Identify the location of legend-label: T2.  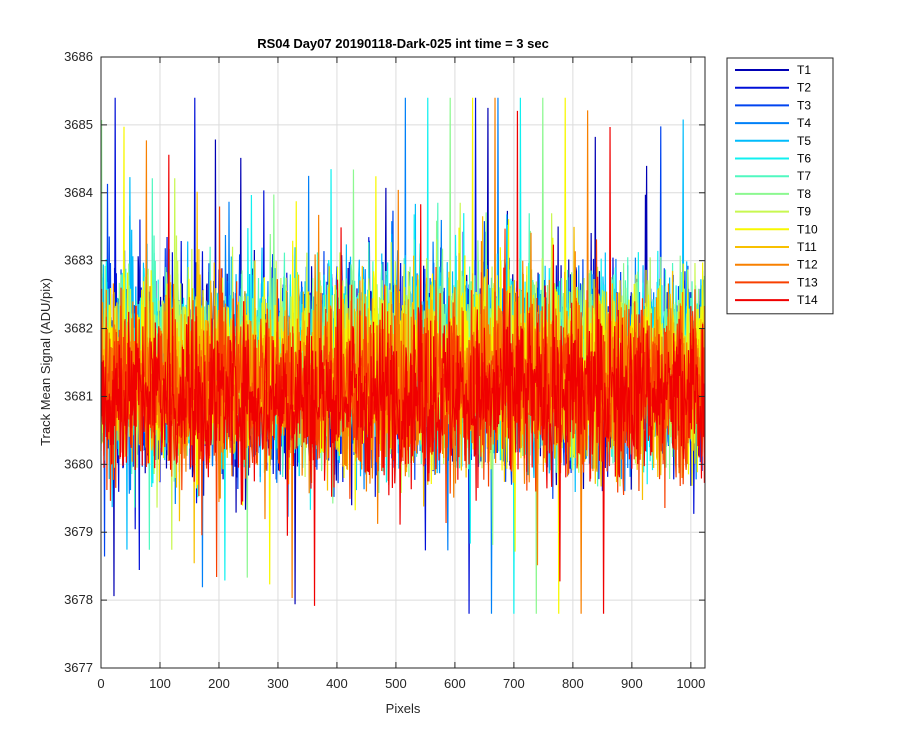
(804, 88).